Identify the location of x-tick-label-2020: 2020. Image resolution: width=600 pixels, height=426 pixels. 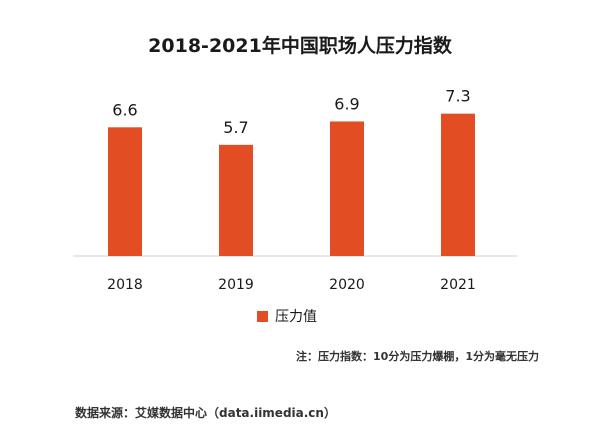
(347, 285).